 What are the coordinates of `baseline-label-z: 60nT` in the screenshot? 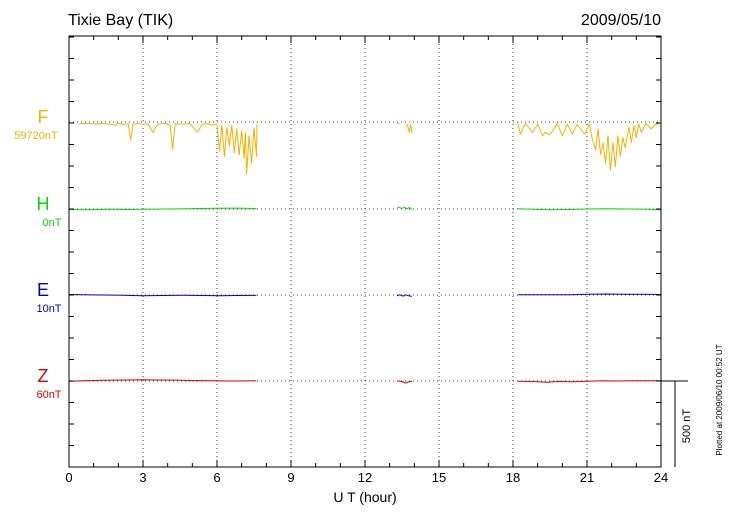 It's located at (48, 395).